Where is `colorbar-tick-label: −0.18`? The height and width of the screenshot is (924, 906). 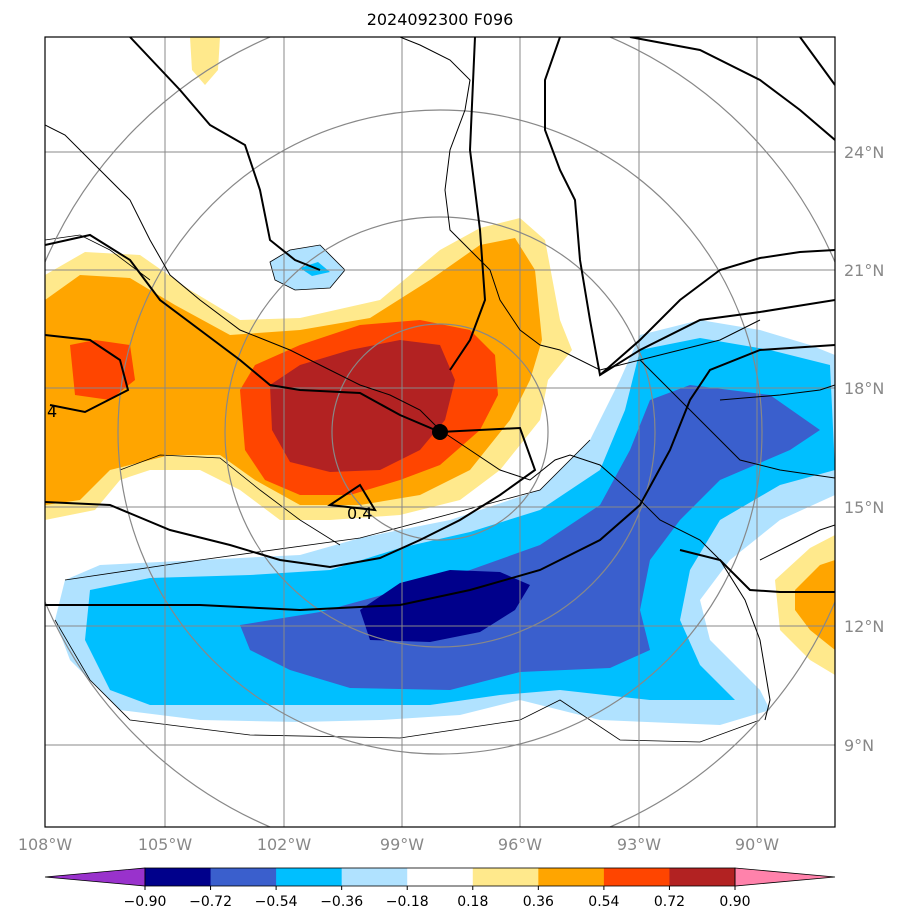
colorbar-tick-label: −0.18 is located at coordinates (407, 902).